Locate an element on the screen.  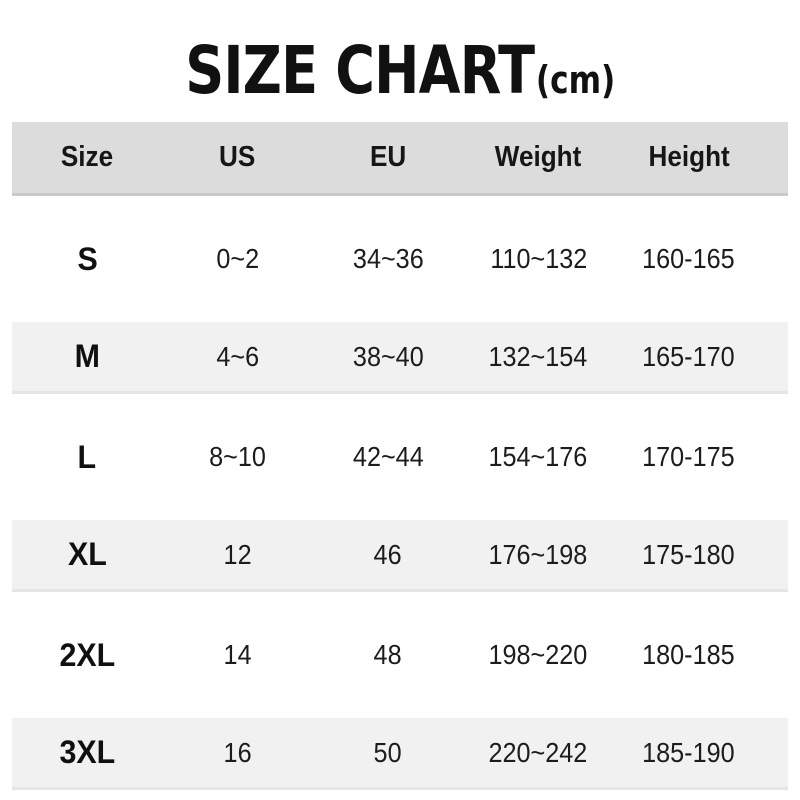
cell-us: 4~6 is located at coordinates (237, 357).